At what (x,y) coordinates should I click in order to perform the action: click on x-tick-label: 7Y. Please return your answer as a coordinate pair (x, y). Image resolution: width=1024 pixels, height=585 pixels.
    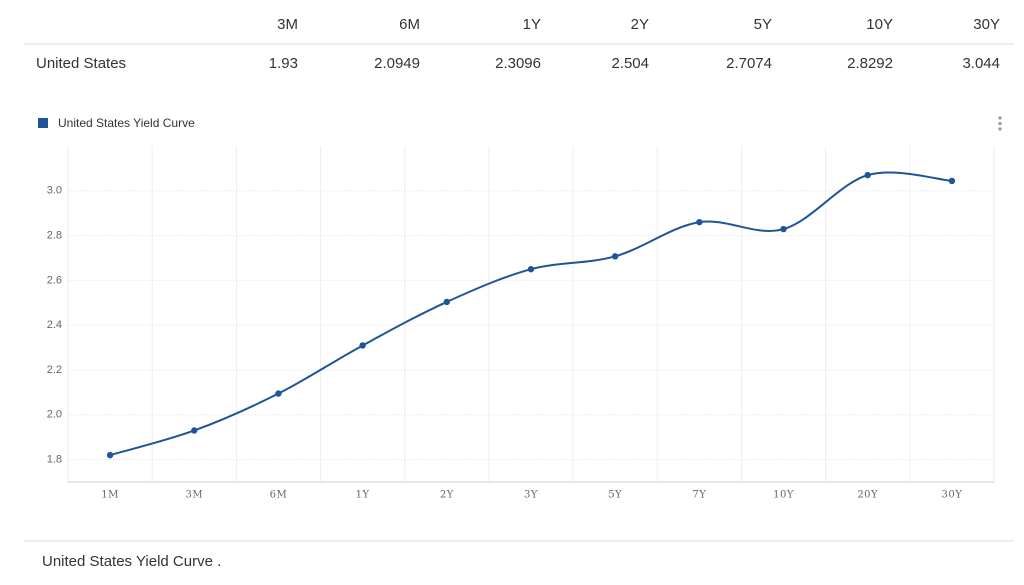
    Looking at the image, I should click on (699, 495).